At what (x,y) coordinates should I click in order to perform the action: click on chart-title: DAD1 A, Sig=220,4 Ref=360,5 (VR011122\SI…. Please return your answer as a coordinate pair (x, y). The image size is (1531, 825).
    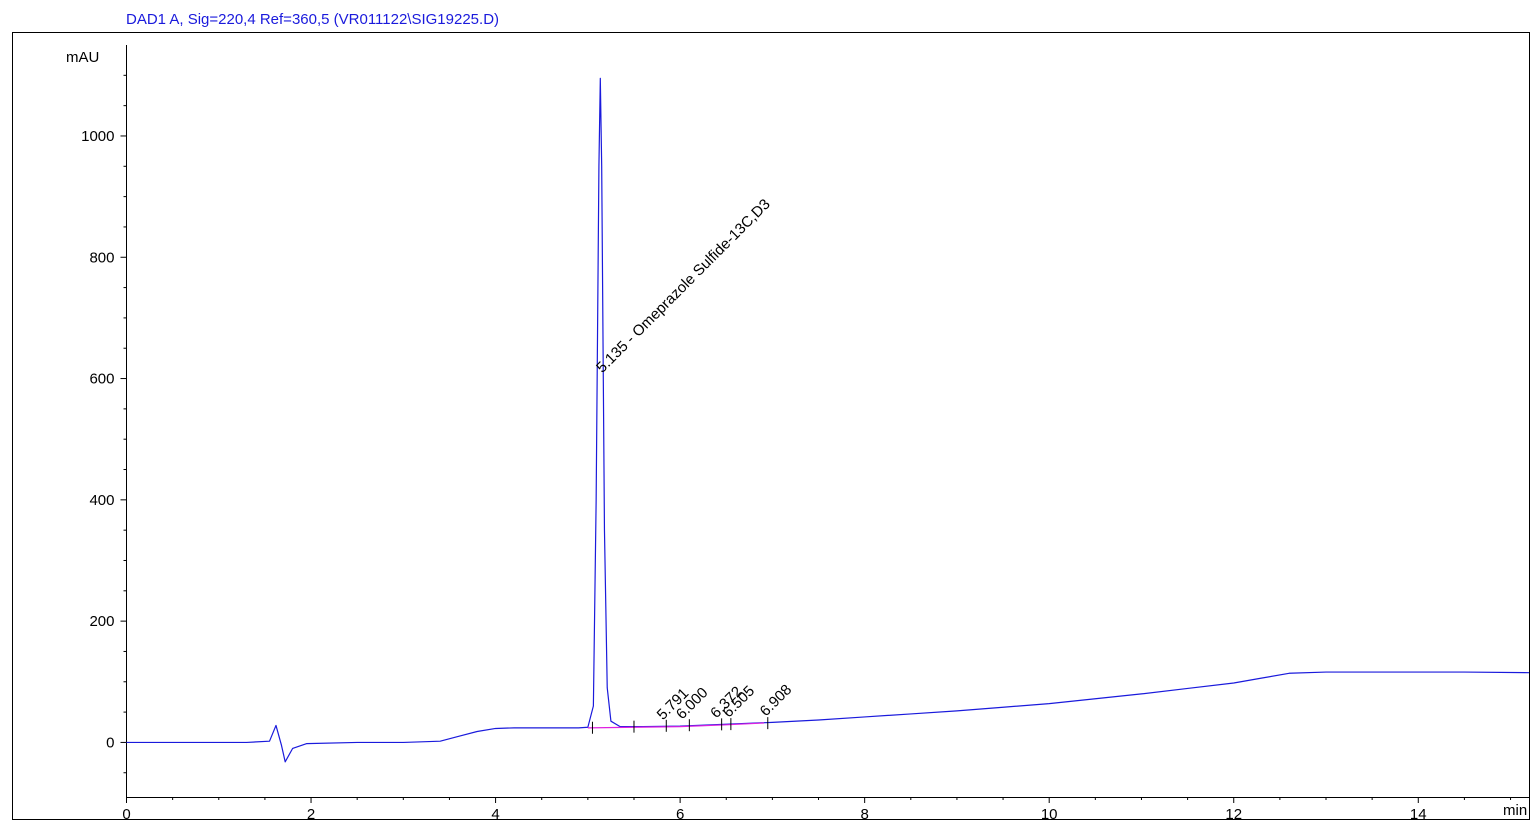
    Looking at the image, I should click on (313, 19).